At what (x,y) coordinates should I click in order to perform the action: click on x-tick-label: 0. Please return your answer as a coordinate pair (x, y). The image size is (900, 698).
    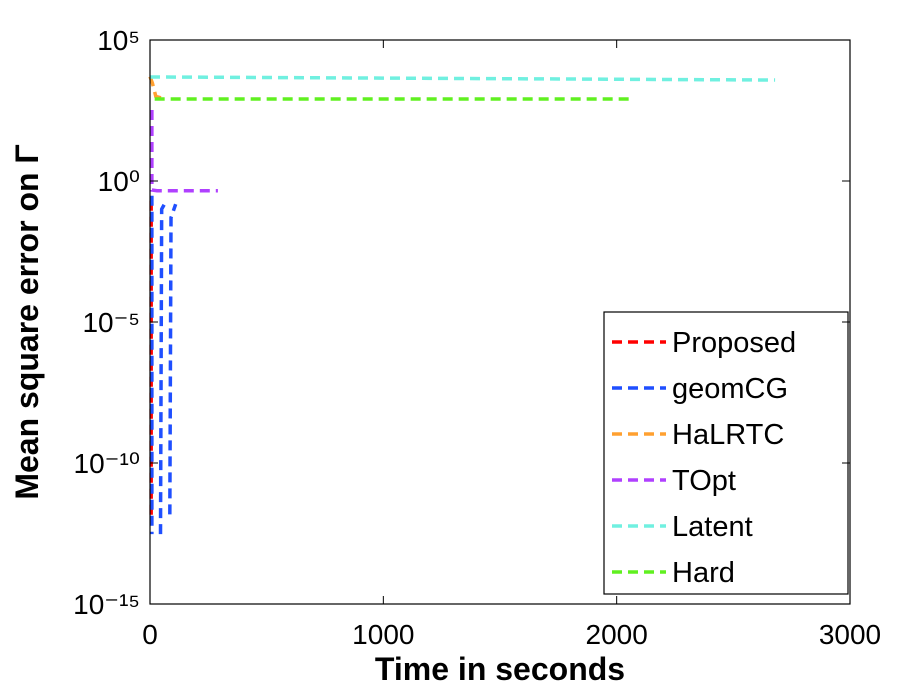
    Looking at the image, I should click on (150, 634).